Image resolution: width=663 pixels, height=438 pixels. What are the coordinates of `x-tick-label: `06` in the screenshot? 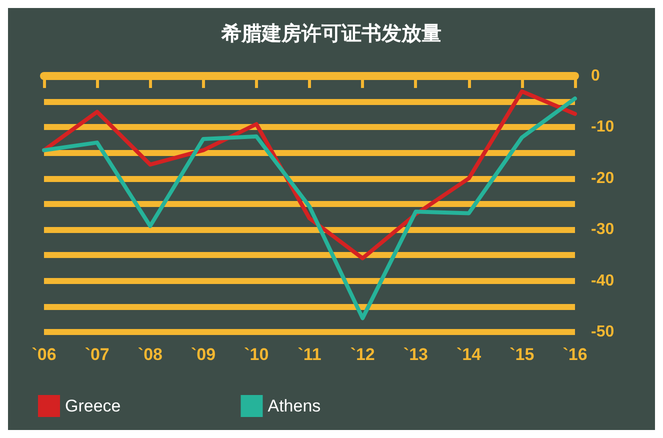 It's located at (44, 354).